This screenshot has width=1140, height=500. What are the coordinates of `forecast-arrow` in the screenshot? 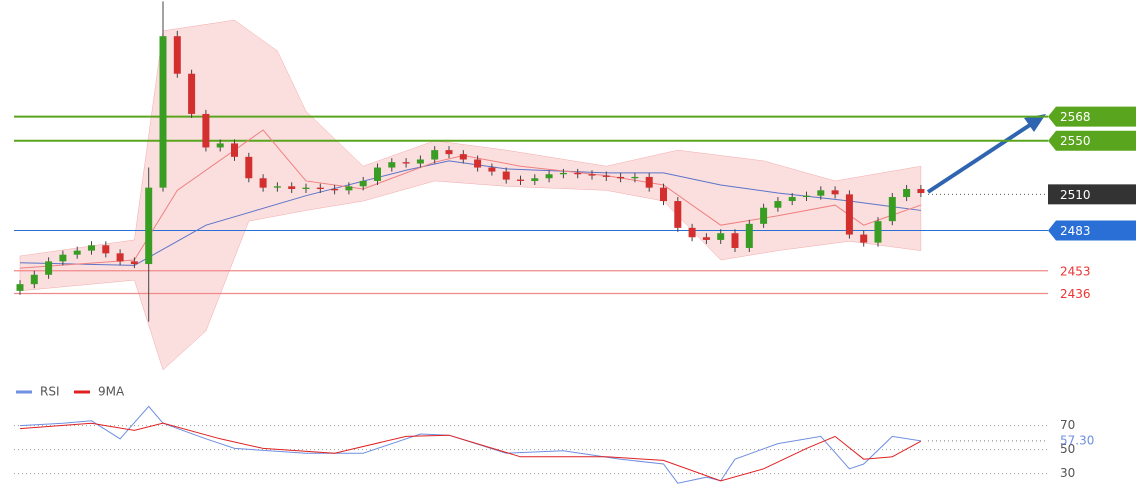 It's located at (982, 156).